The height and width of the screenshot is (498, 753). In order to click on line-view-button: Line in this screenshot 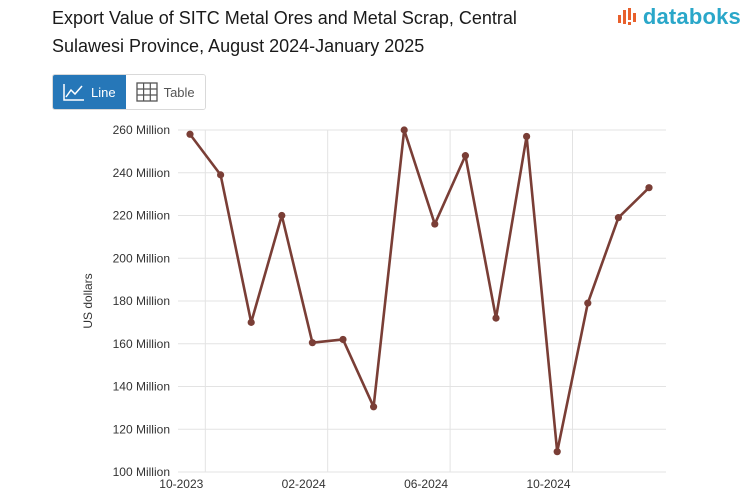, I will do `click(89, 92)`.